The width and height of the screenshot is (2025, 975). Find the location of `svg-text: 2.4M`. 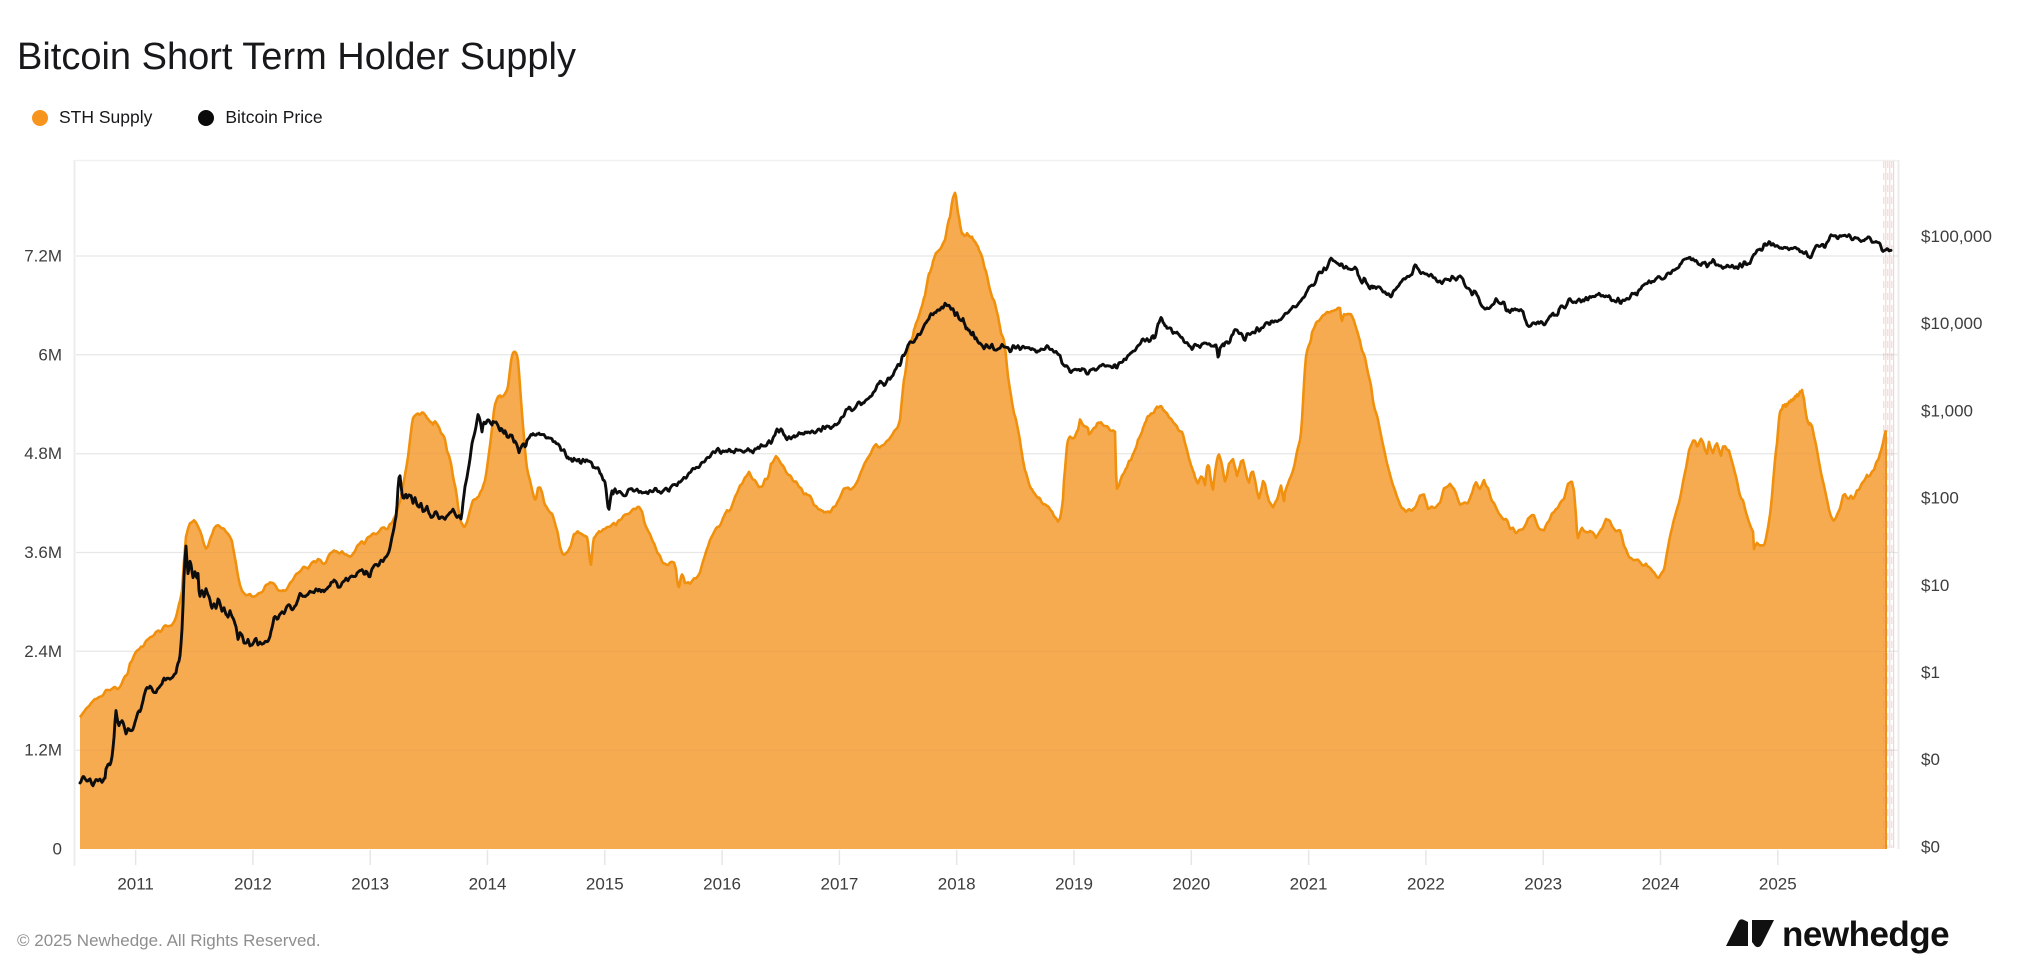

svg-text: 2.4M is located at coordinates (43, 651).